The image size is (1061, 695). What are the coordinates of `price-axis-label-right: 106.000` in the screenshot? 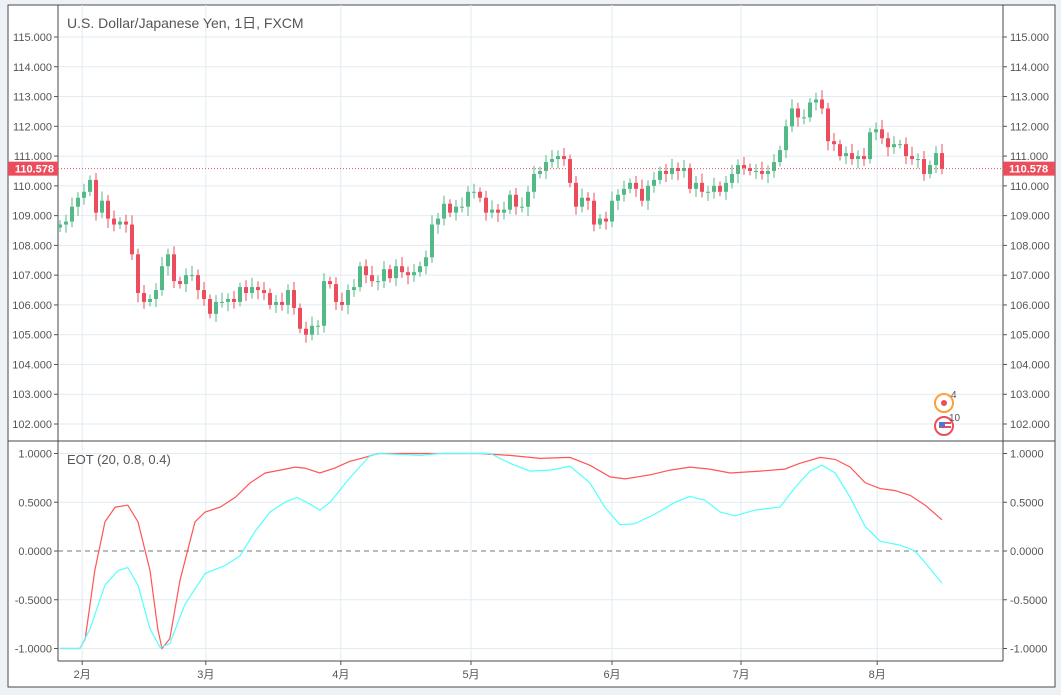 It's located at (1030, 306).